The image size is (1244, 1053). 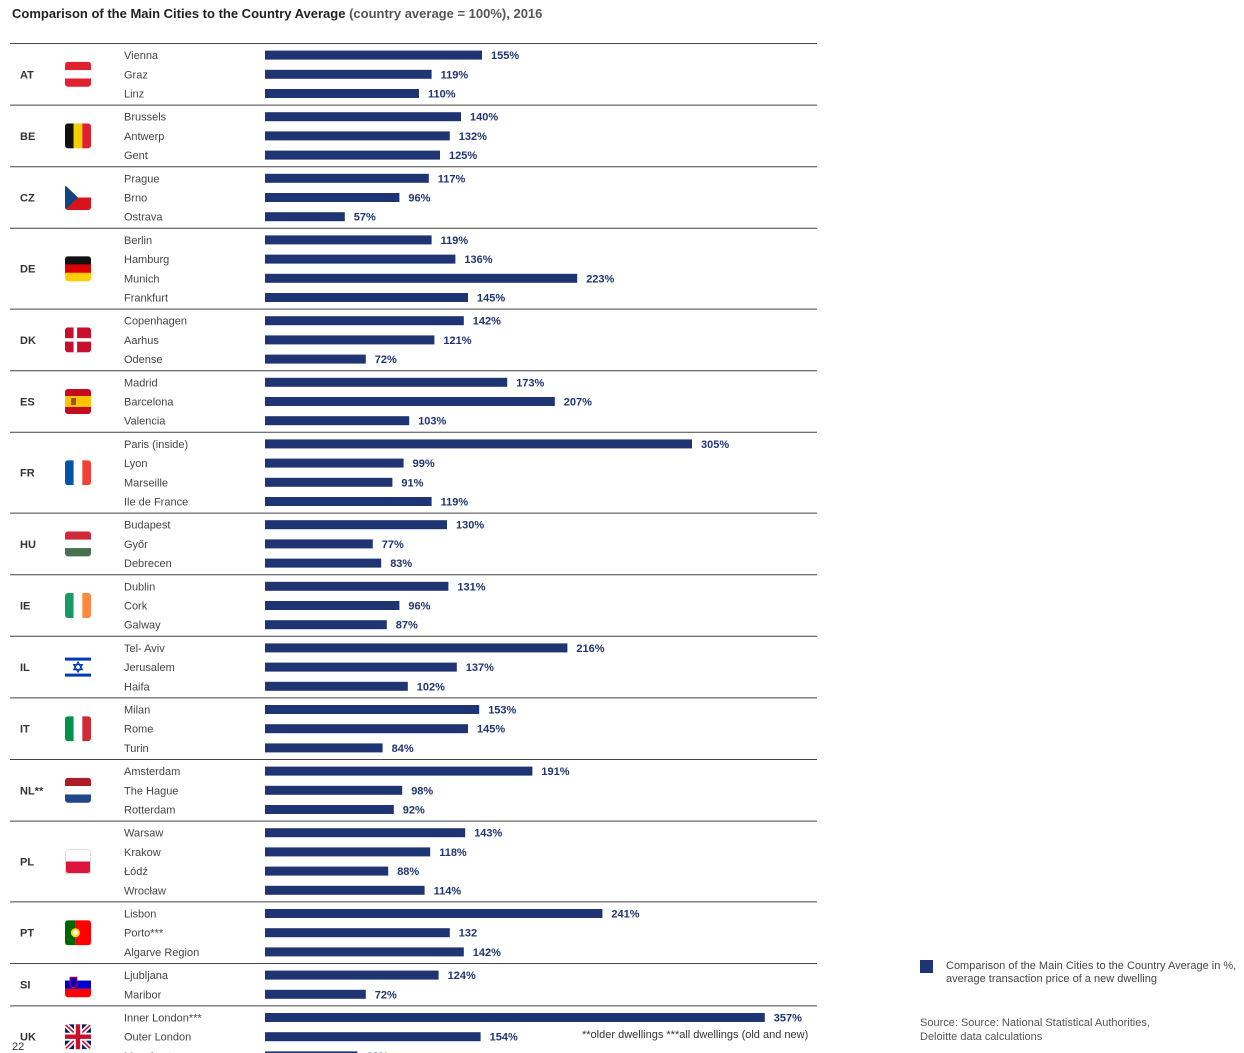 What do you see at coordinates (141, 179) in the screenshot?
I see `city-name-prague: Prague` at bounding box center [141, 179].